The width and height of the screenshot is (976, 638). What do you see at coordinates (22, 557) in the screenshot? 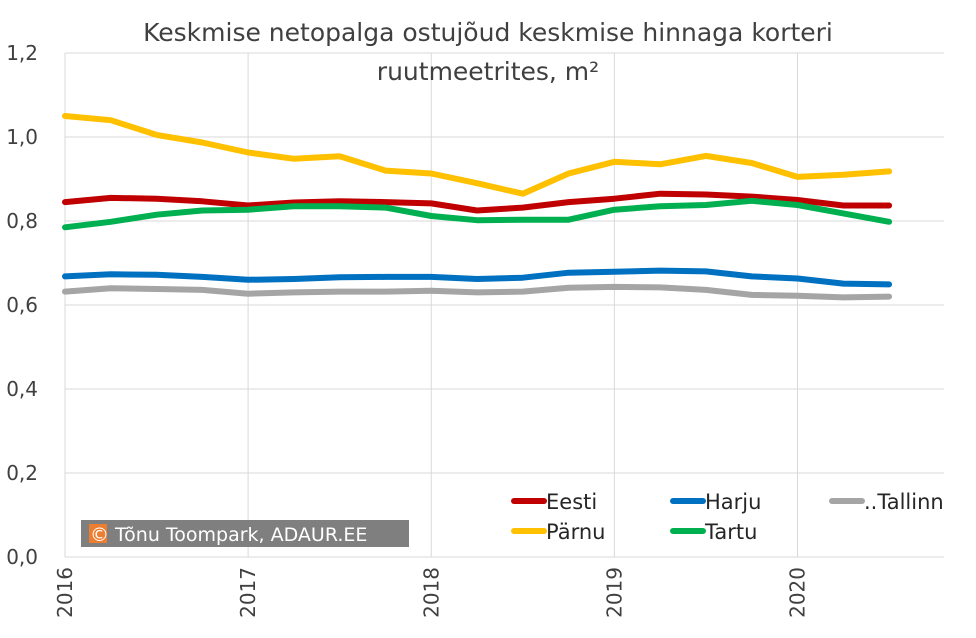
I see `y-tick-label: 0,0` at bounding box center [22, 557].